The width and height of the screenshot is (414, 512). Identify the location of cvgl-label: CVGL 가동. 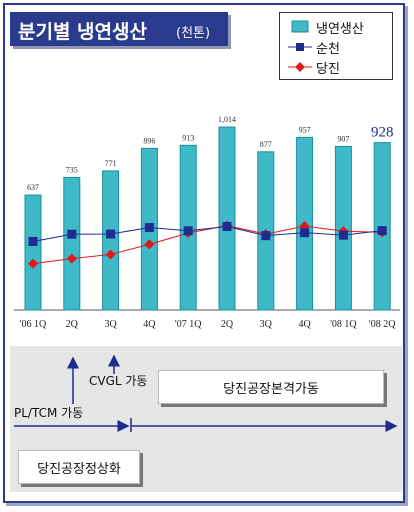
(118, 381).